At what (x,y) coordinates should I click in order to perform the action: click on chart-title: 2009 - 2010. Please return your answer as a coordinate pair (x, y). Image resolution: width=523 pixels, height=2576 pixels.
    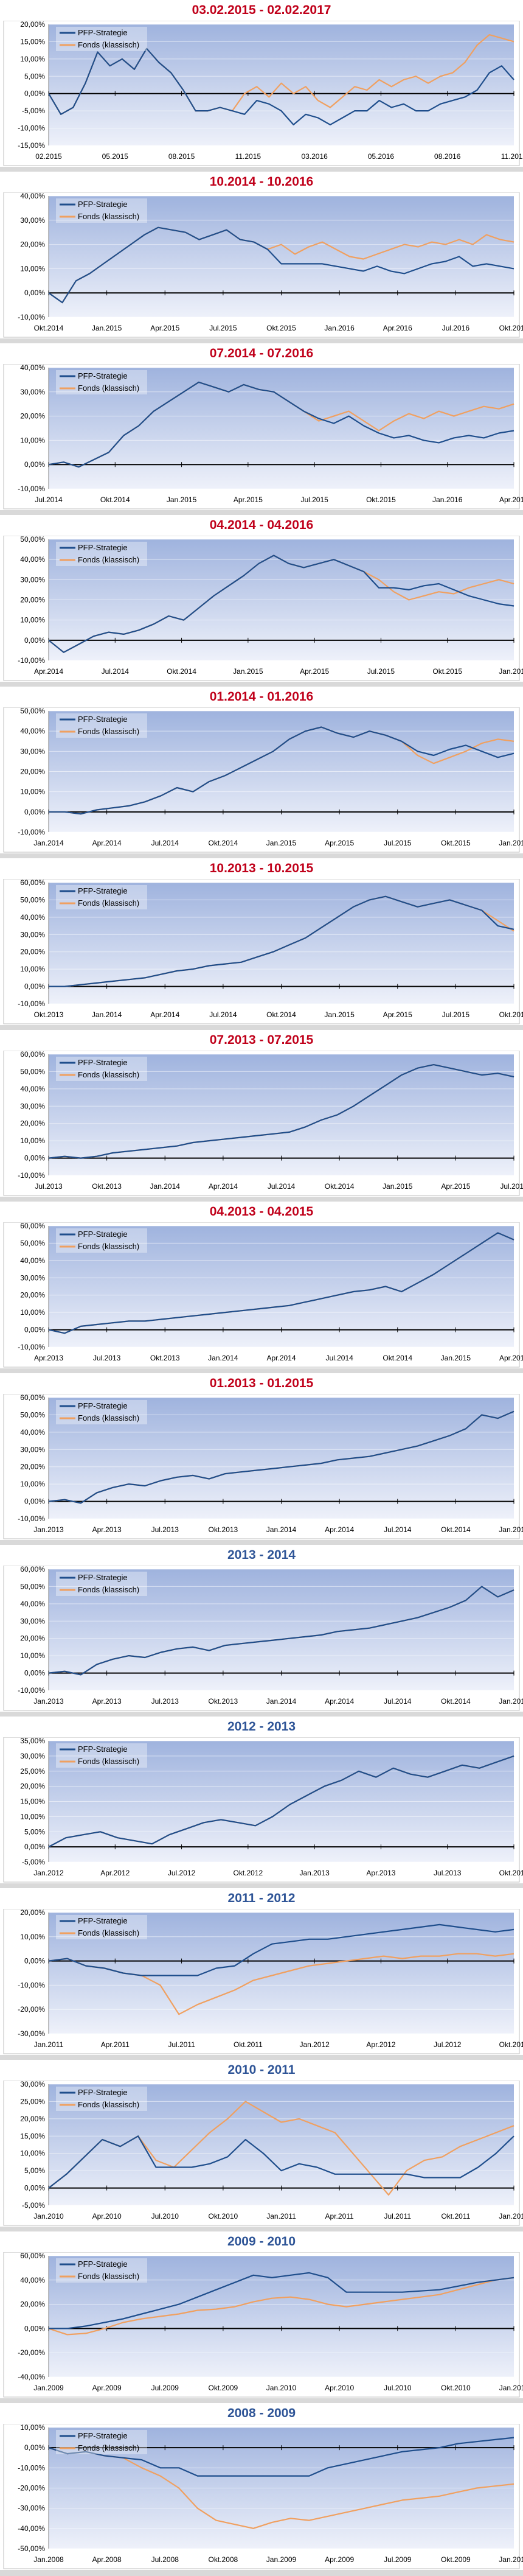
    Looking at the image, I should click on (261, 2242).